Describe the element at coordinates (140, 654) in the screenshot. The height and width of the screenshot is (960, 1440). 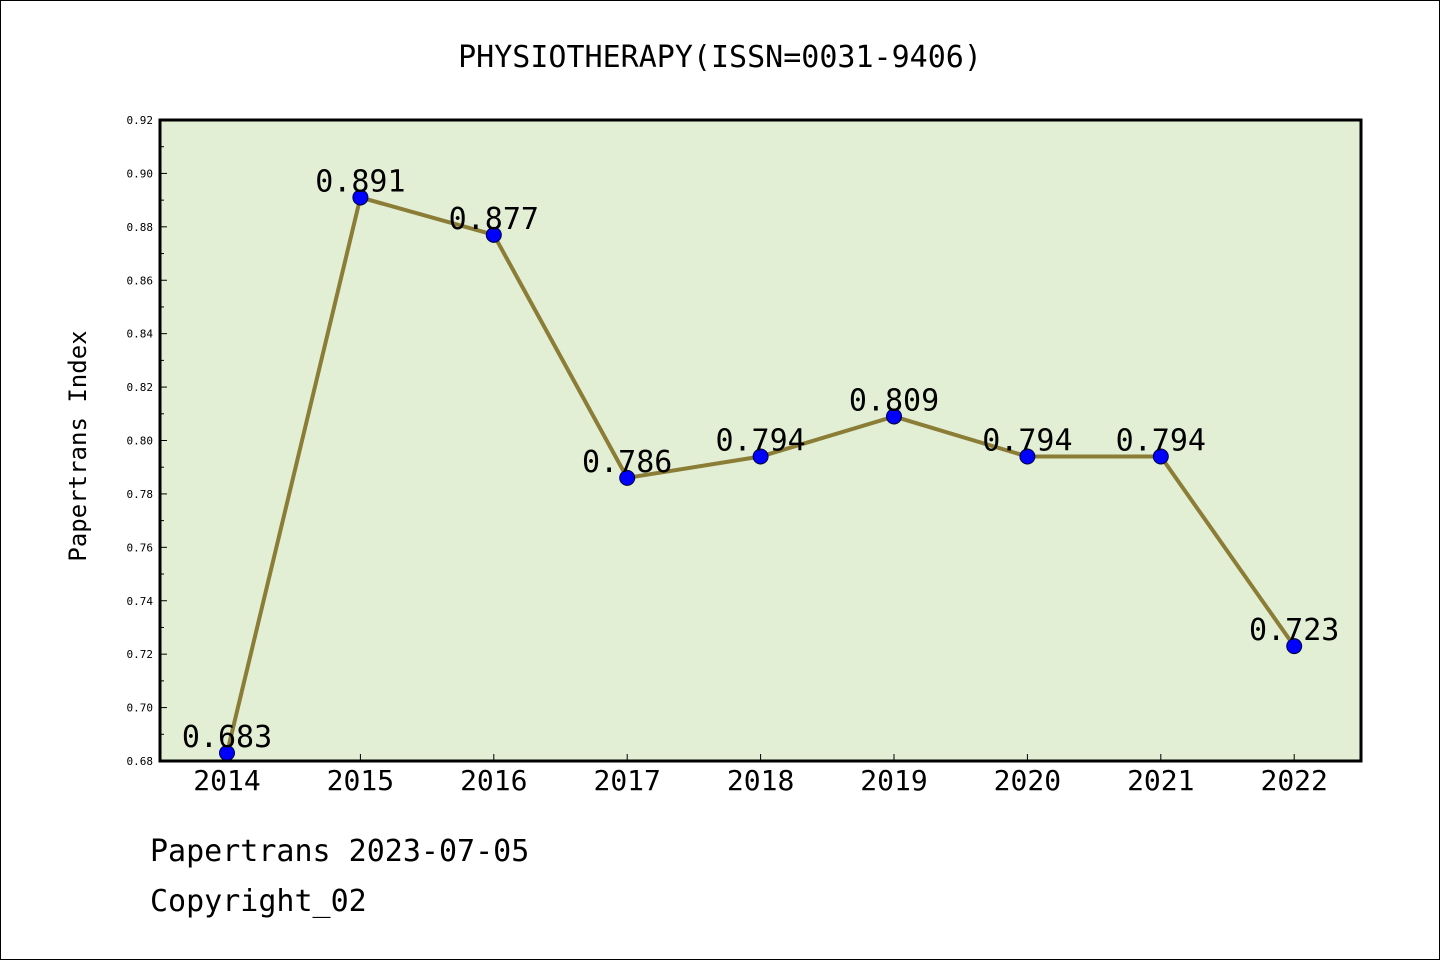
I see `y-tick-label: 0.72` at that location.